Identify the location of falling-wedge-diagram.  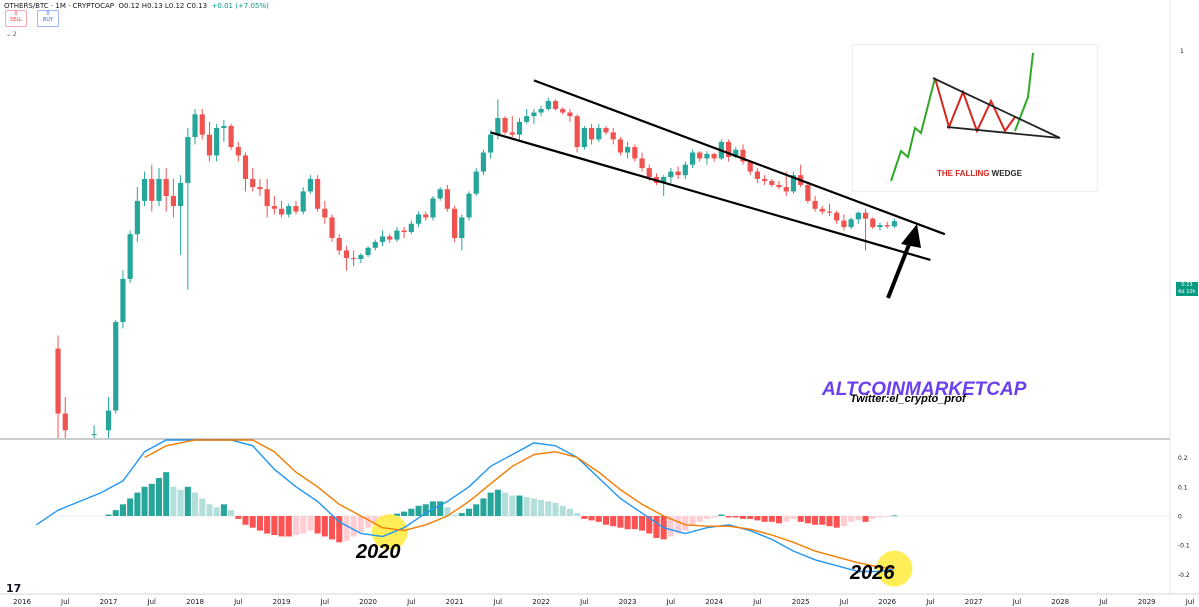
(975, 117).